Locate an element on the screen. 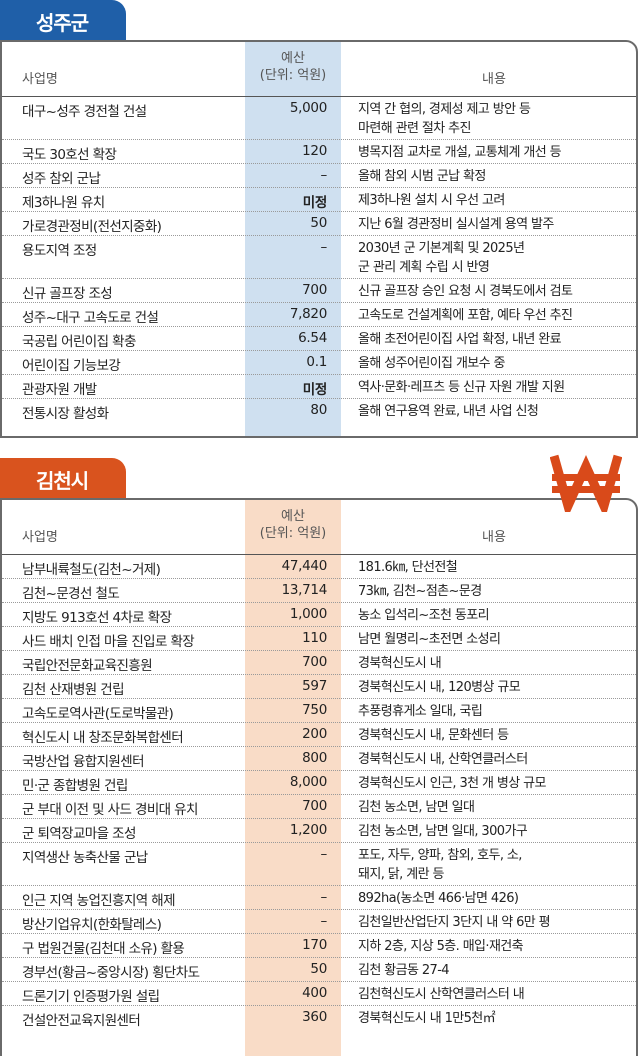 The image size is (640, 1056). budget-value: 170 is located at coordinates (314, 945).